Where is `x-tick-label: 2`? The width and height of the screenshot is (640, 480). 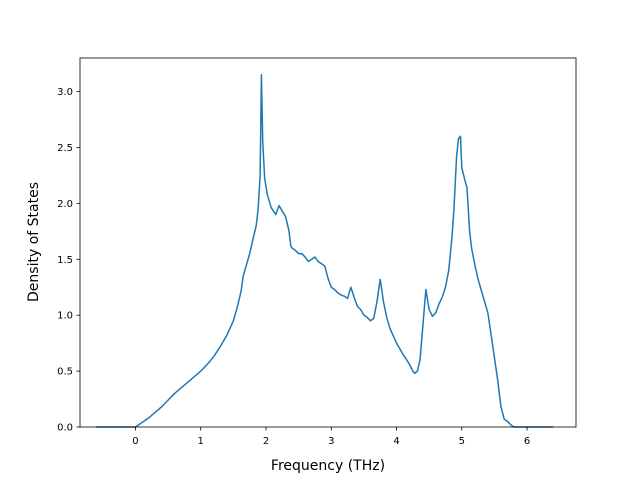 x-tick-label: 2 is located at coordinates (266, 441).